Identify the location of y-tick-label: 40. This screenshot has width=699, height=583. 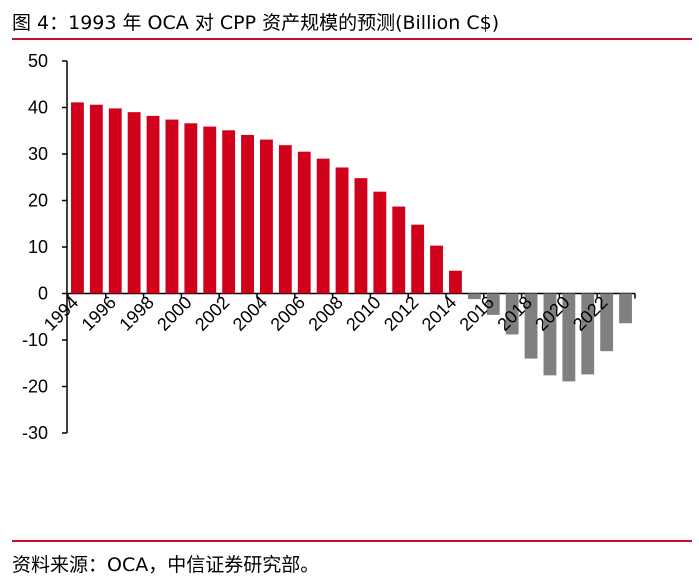
(38, 108).